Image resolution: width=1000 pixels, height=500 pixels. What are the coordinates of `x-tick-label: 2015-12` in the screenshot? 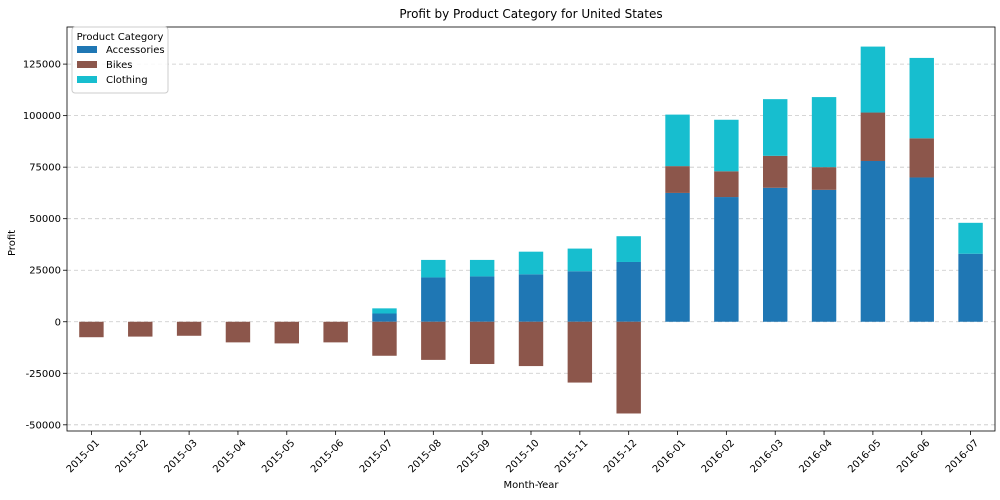 It's located at (620, 456).